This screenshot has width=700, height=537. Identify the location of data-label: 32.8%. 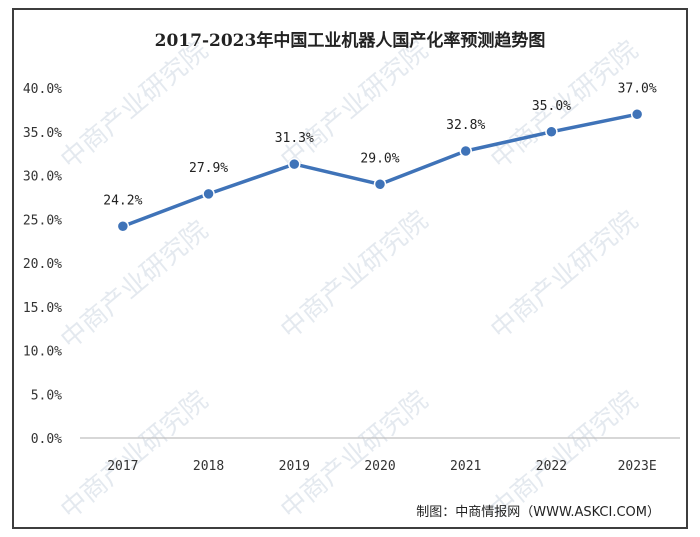
(465, 125).